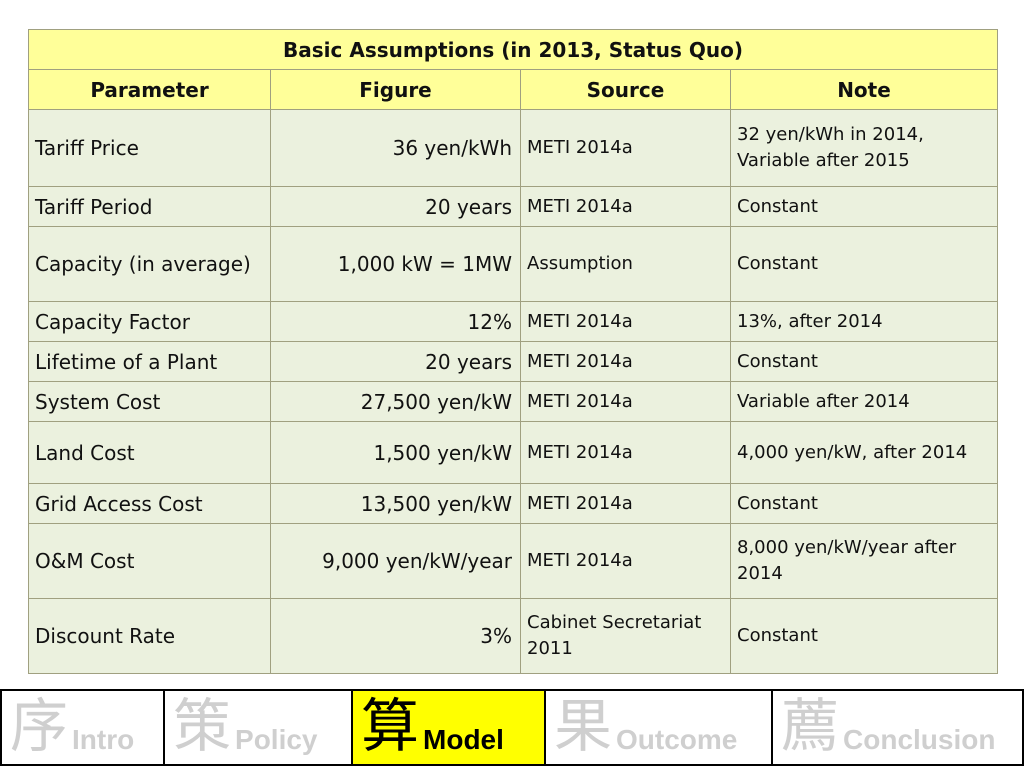 The height and width of the screenshot is (768, 1024). I want to click on figure-cell: 12%, so click(395, 321).